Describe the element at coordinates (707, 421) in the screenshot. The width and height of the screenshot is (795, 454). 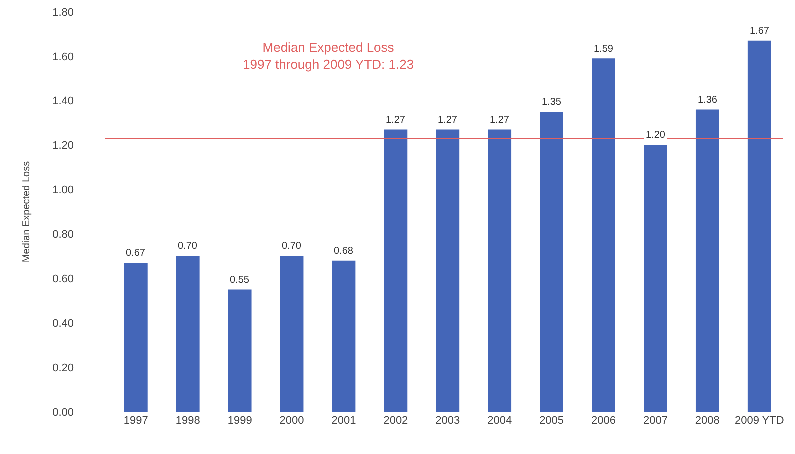
I see `x-tick-label: 2008` at that location.